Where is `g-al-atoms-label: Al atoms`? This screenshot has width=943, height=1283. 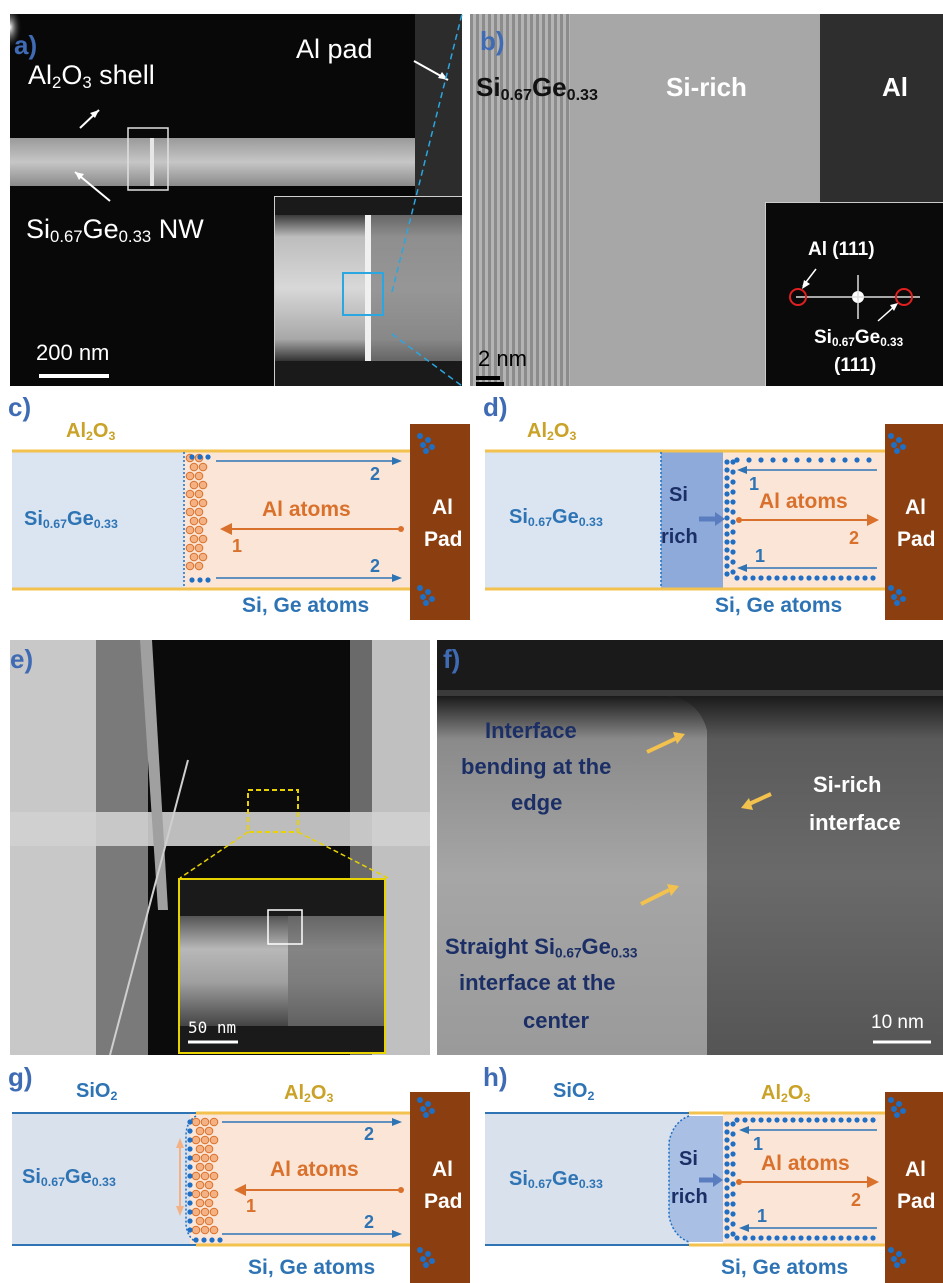
g-al-atoms-label: Al atoms is located at coordinates (314, 1169).